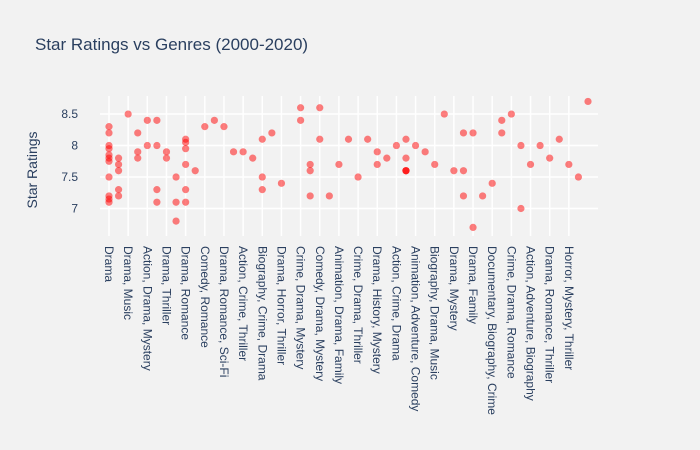 The image size is (700, 450). Describe the element at coordinates (186, 293) in the screenshot. I see `x-tick-label: Drama, Romance` at that location.